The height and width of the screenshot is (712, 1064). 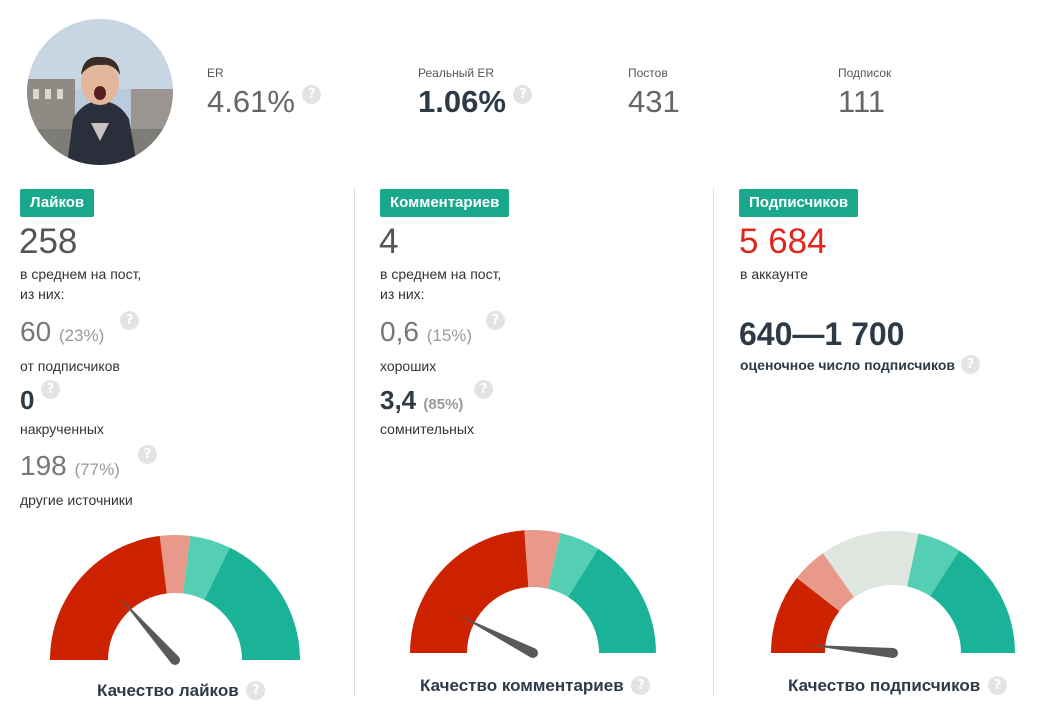 I want to click on comments-gauge-segment-mint, so click(x=573, y=565).